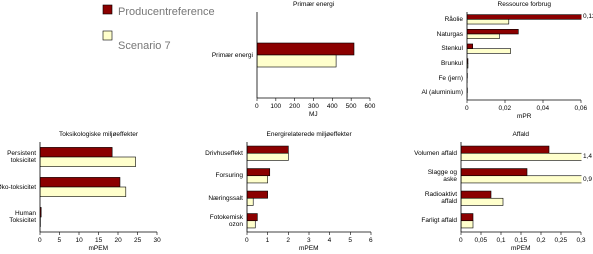 The height and width of the screenshot is (254, 593). Describe the element at coordinates (442, 93) in the screenshot. I see `category-label: Al (aluminium)` at that location.